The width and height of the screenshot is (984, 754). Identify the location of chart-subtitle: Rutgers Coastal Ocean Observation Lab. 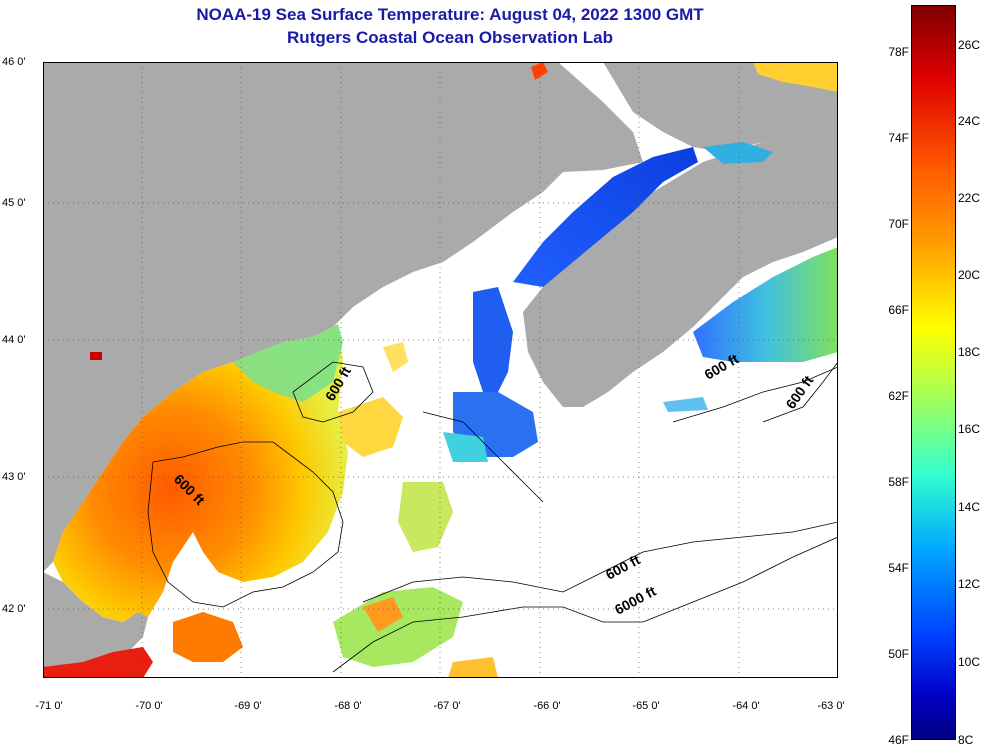
(450, 37).